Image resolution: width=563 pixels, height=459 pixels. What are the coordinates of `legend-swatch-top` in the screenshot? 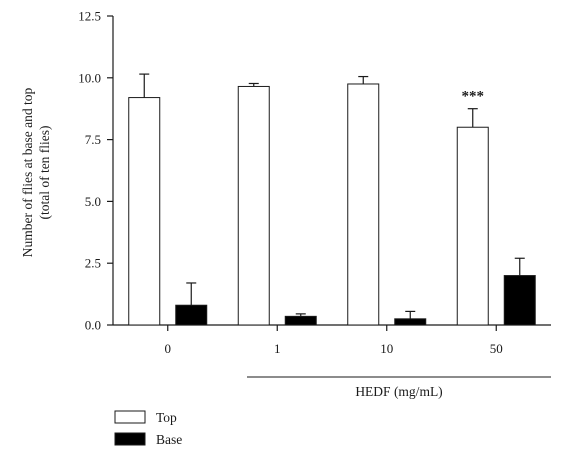 It's located at (130, 417).